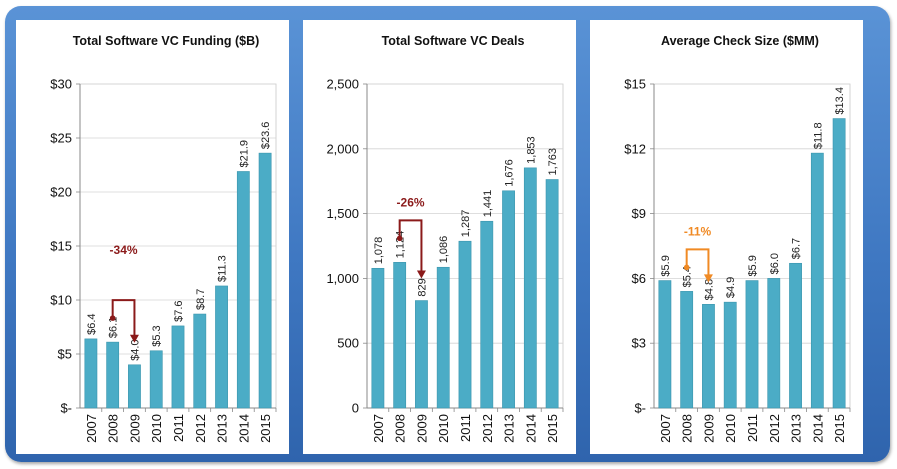  Describe the element at coordinates (639, 278) in the screenshot. I see `y-tick-label: $6` at that location.